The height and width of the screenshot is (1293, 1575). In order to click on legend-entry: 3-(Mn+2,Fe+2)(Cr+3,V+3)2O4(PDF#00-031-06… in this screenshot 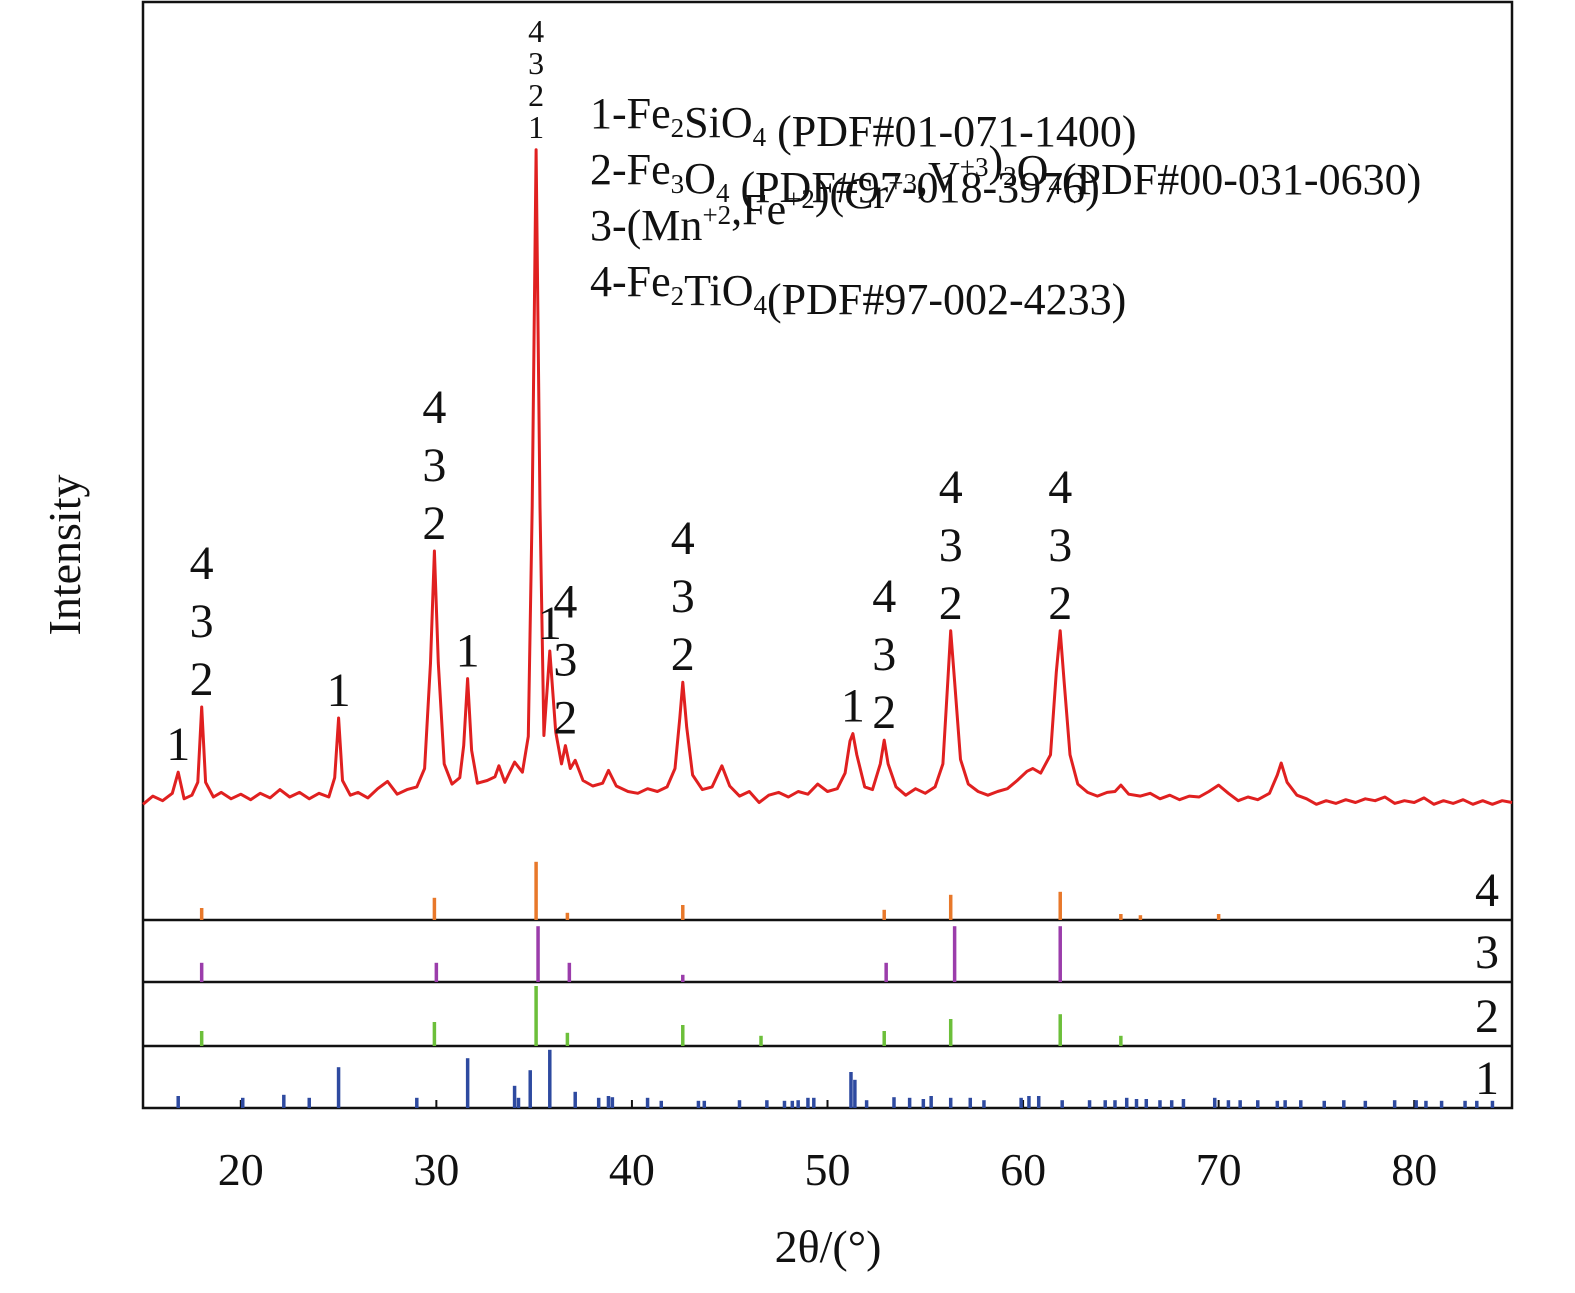, I will do `click(1005, 193)`.